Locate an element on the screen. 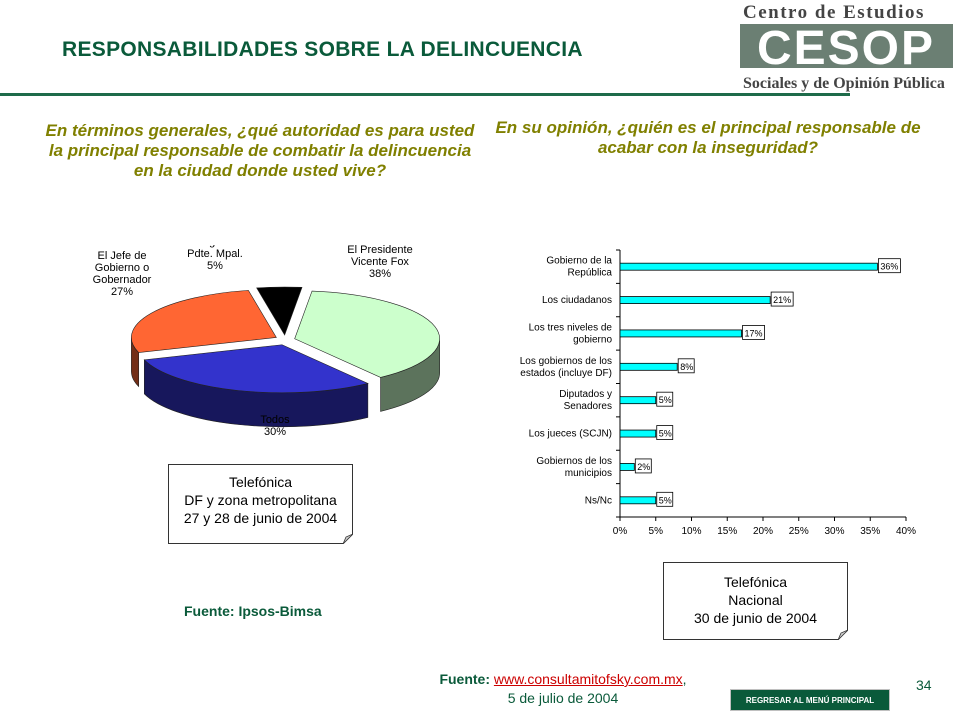  category-label: Los jueces (SCJN) is located at coordinates (570, 434).